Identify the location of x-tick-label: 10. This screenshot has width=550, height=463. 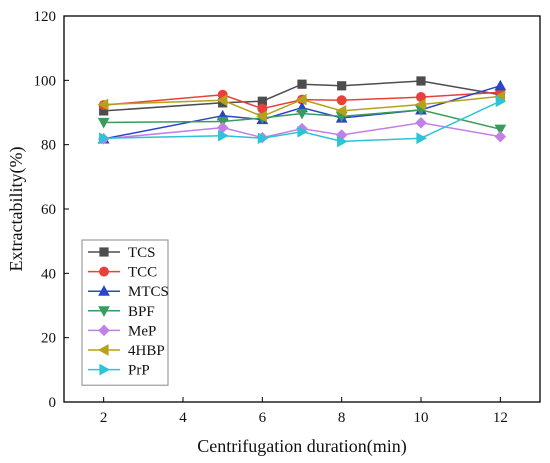
(421, 418).